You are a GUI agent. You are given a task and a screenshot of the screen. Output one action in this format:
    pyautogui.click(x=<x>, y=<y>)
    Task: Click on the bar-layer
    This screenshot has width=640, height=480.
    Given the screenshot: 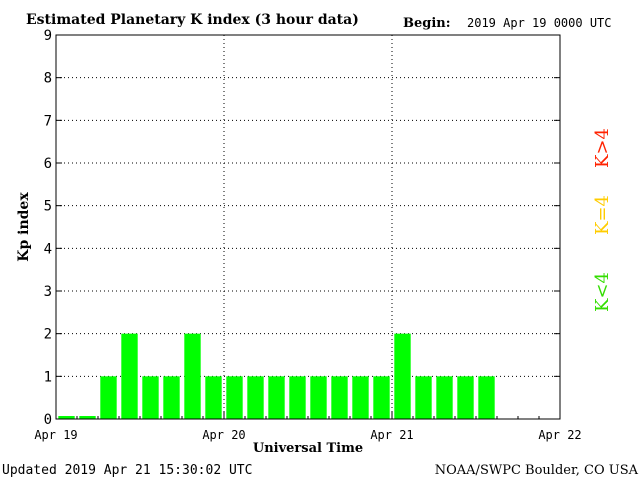 What is the action you would take?
    pyautogui.click(x=276, y=376)
    